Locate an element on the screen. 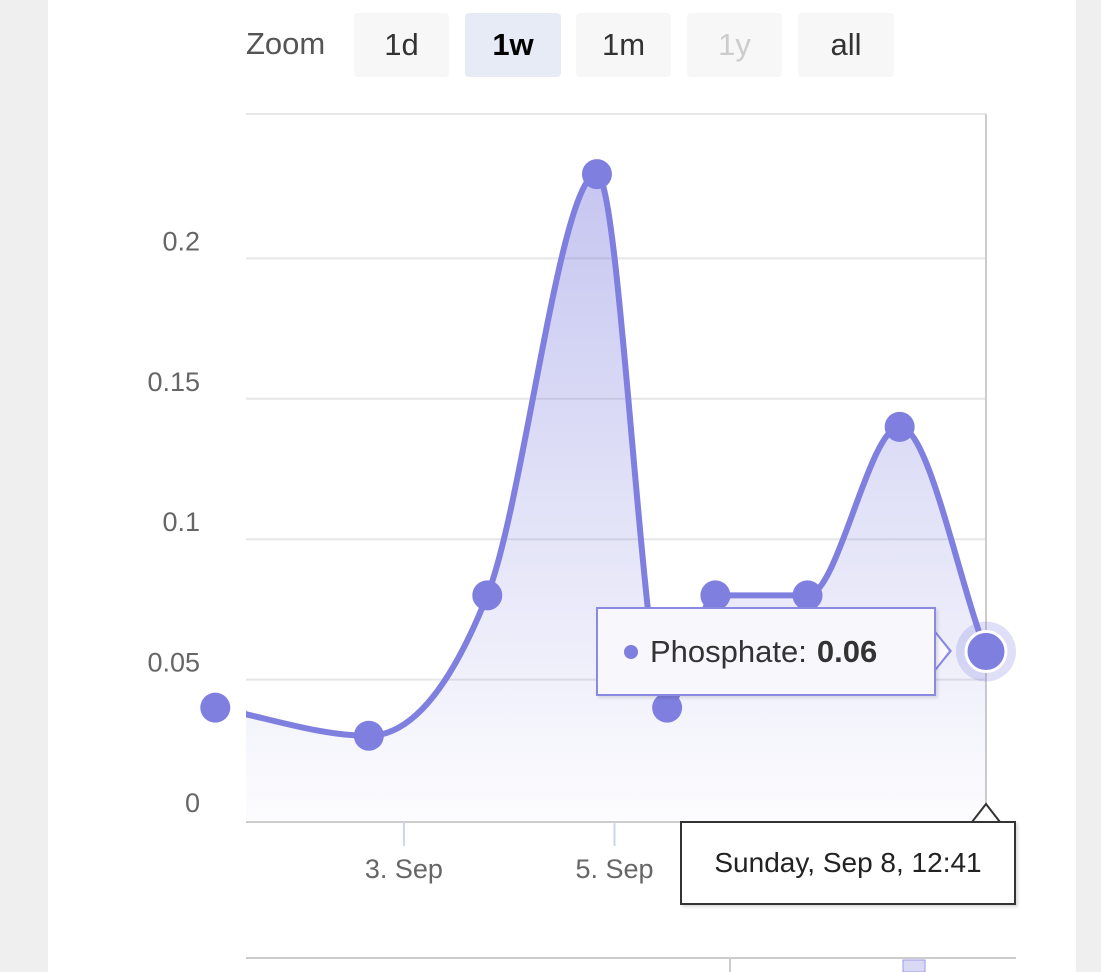  y-axis-labels: 0 0.05 0.1 0.15 0.2 is located at coordinates (173, 522).